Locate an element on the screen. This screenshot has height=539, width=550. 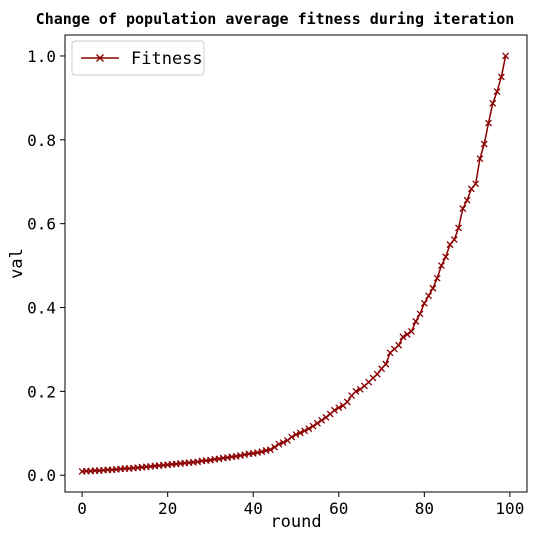
x-tick-label: 60 is located at coordinates (338, 508).